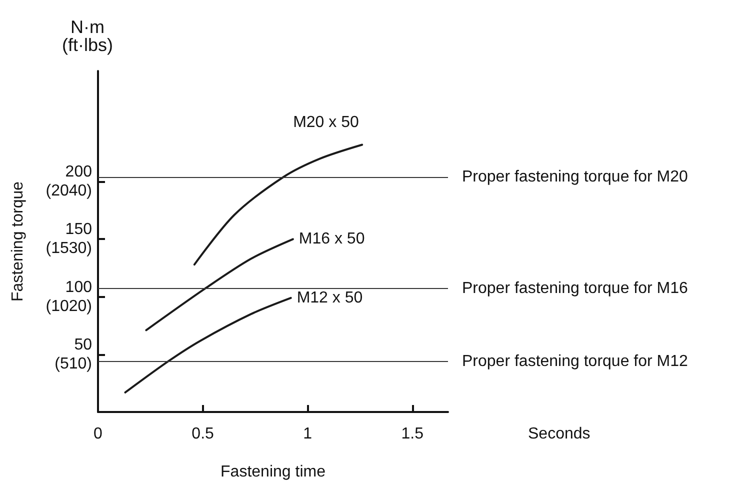  What do you see at coordinates (559, 434) in the screenshot?
I see `text: Seconds` at bounding box center [559, 434].